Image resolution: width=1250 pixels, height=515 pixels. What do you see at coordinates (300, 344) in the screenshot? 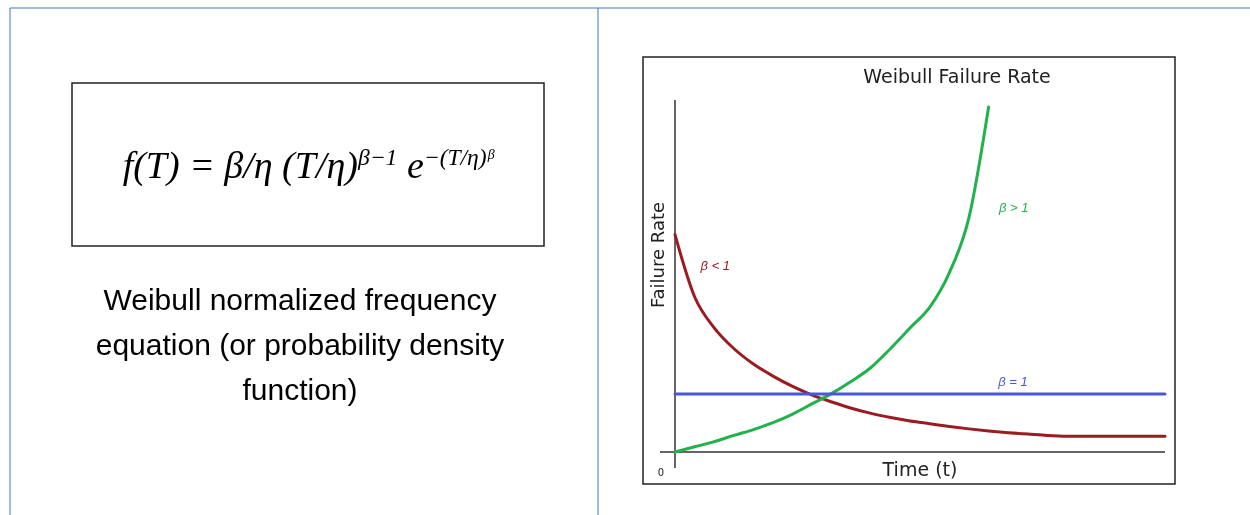
I see `text: Weibull normalized frequency equation (or probability density function)` at bounding box center [300, 344].